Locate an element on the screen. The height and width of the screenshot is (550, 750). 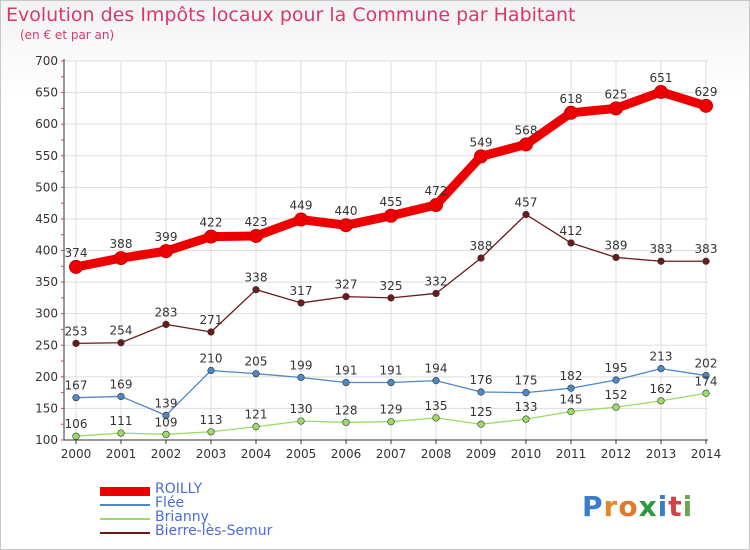
x-tick-label: 2006 is located at coordinates (346, 454).